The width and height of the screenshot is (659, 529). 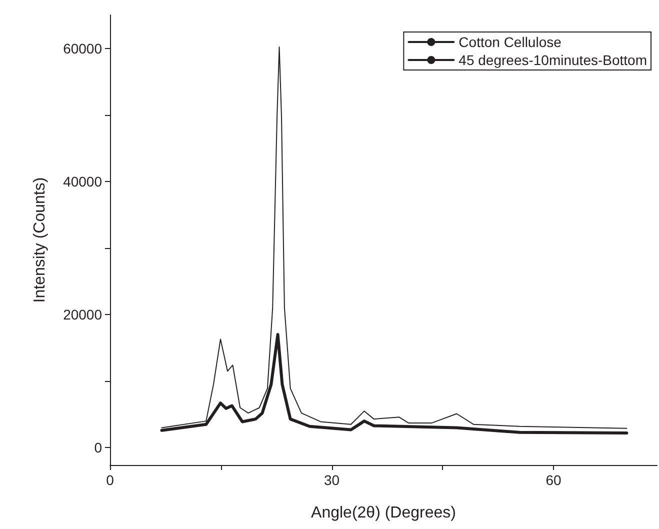 What do you see at coordinates (82, 181) in the screenshot?
I see `y-tick-label: 40000` at bounding box center [82, 181].